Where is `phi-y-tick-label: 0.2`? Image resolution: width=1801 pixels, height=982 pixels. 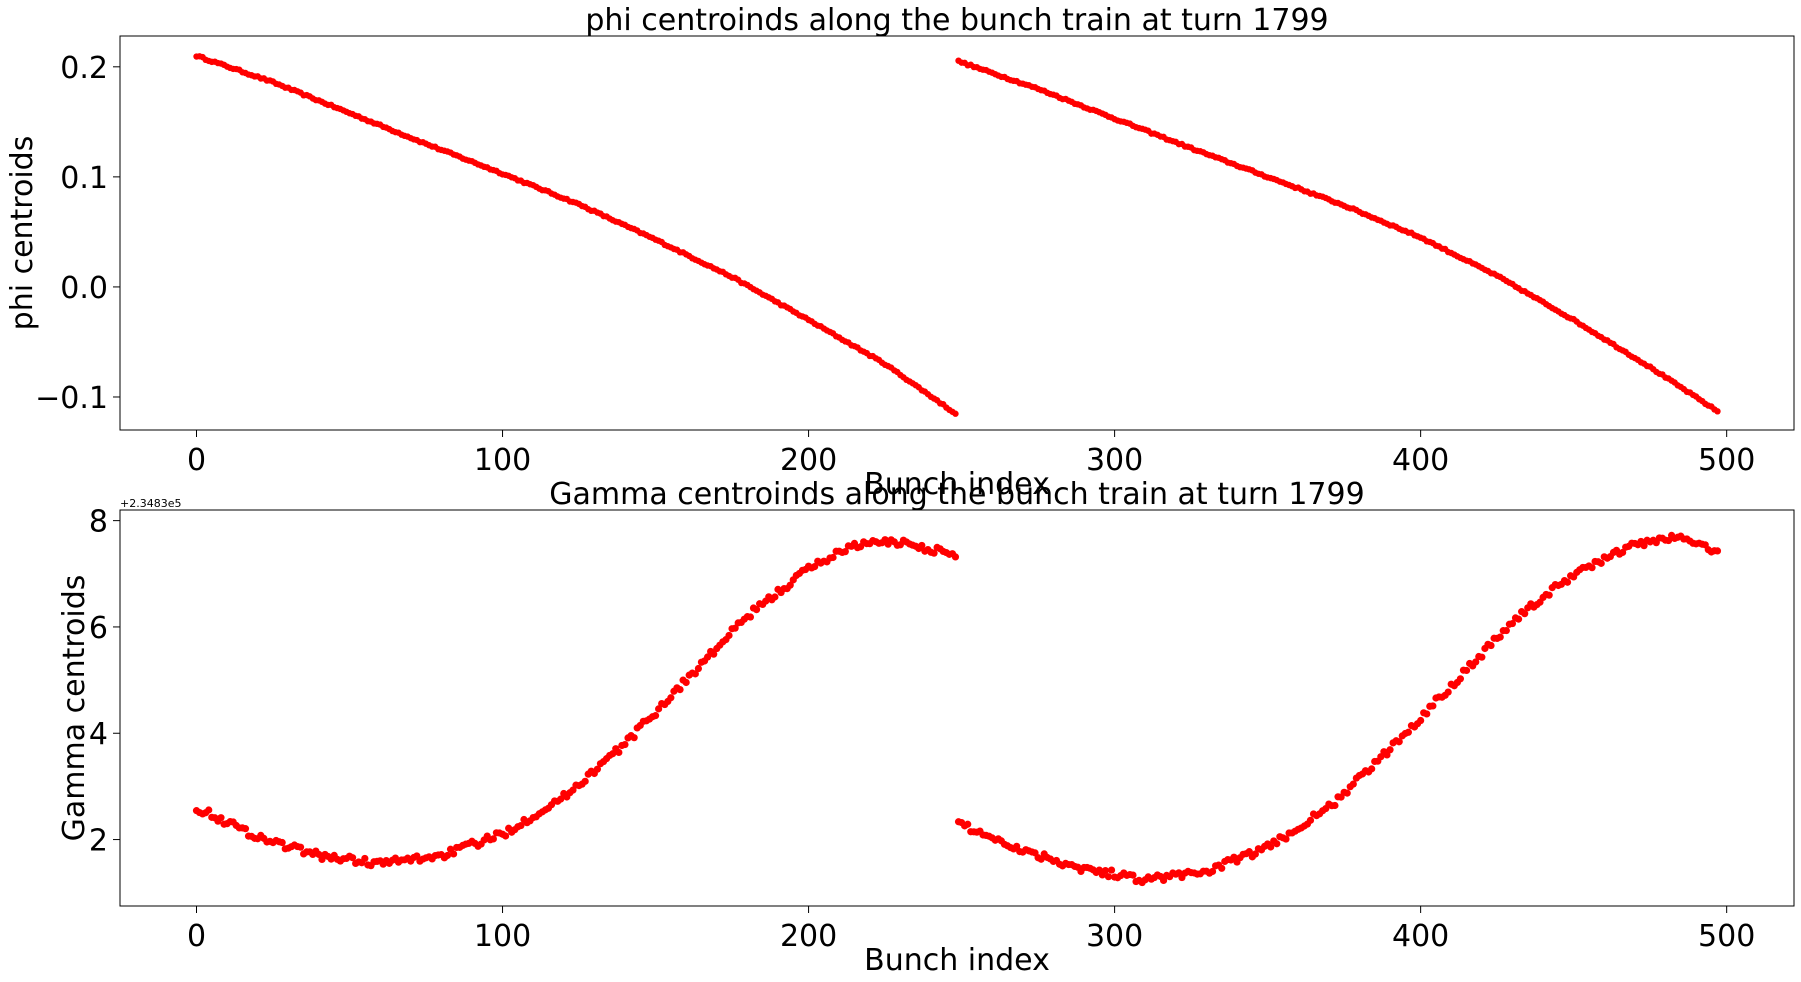
phi-y-tick-label: 0.2 is located at coordinates (84, 68).